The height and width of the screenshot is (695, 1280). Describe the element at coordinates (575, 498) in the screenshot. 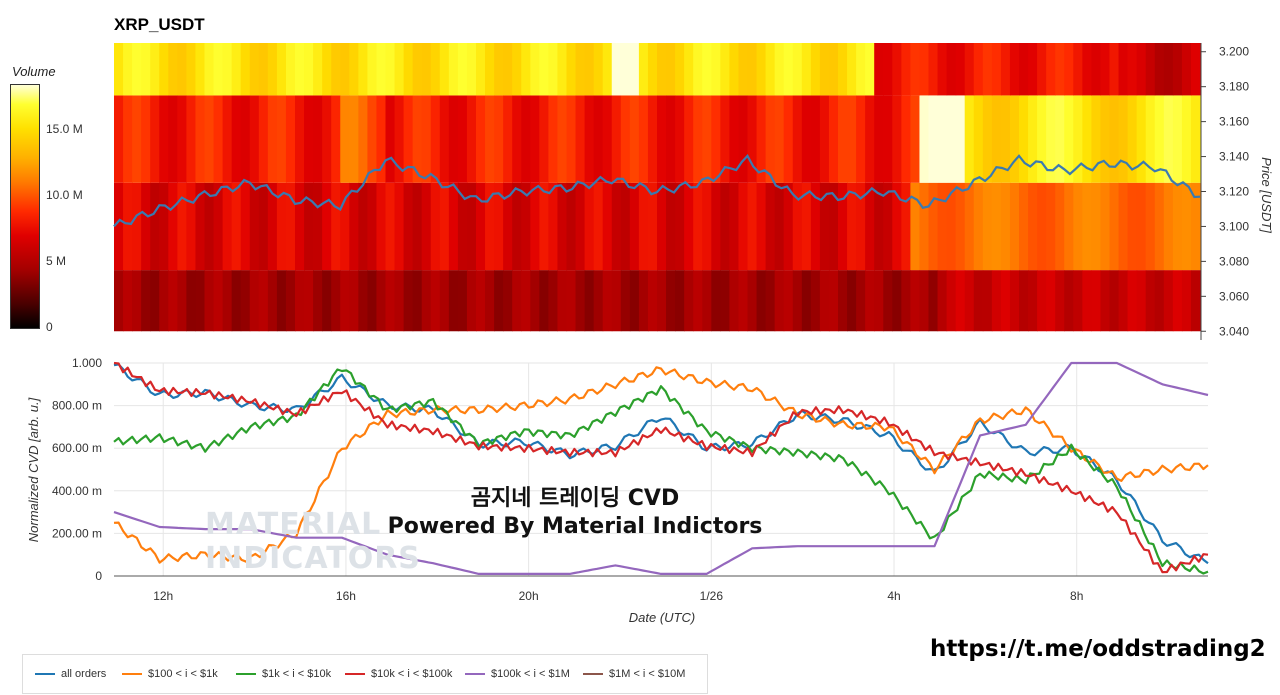

I see `overlay-title: 곰지네 트레이딩 CVD` at that location.